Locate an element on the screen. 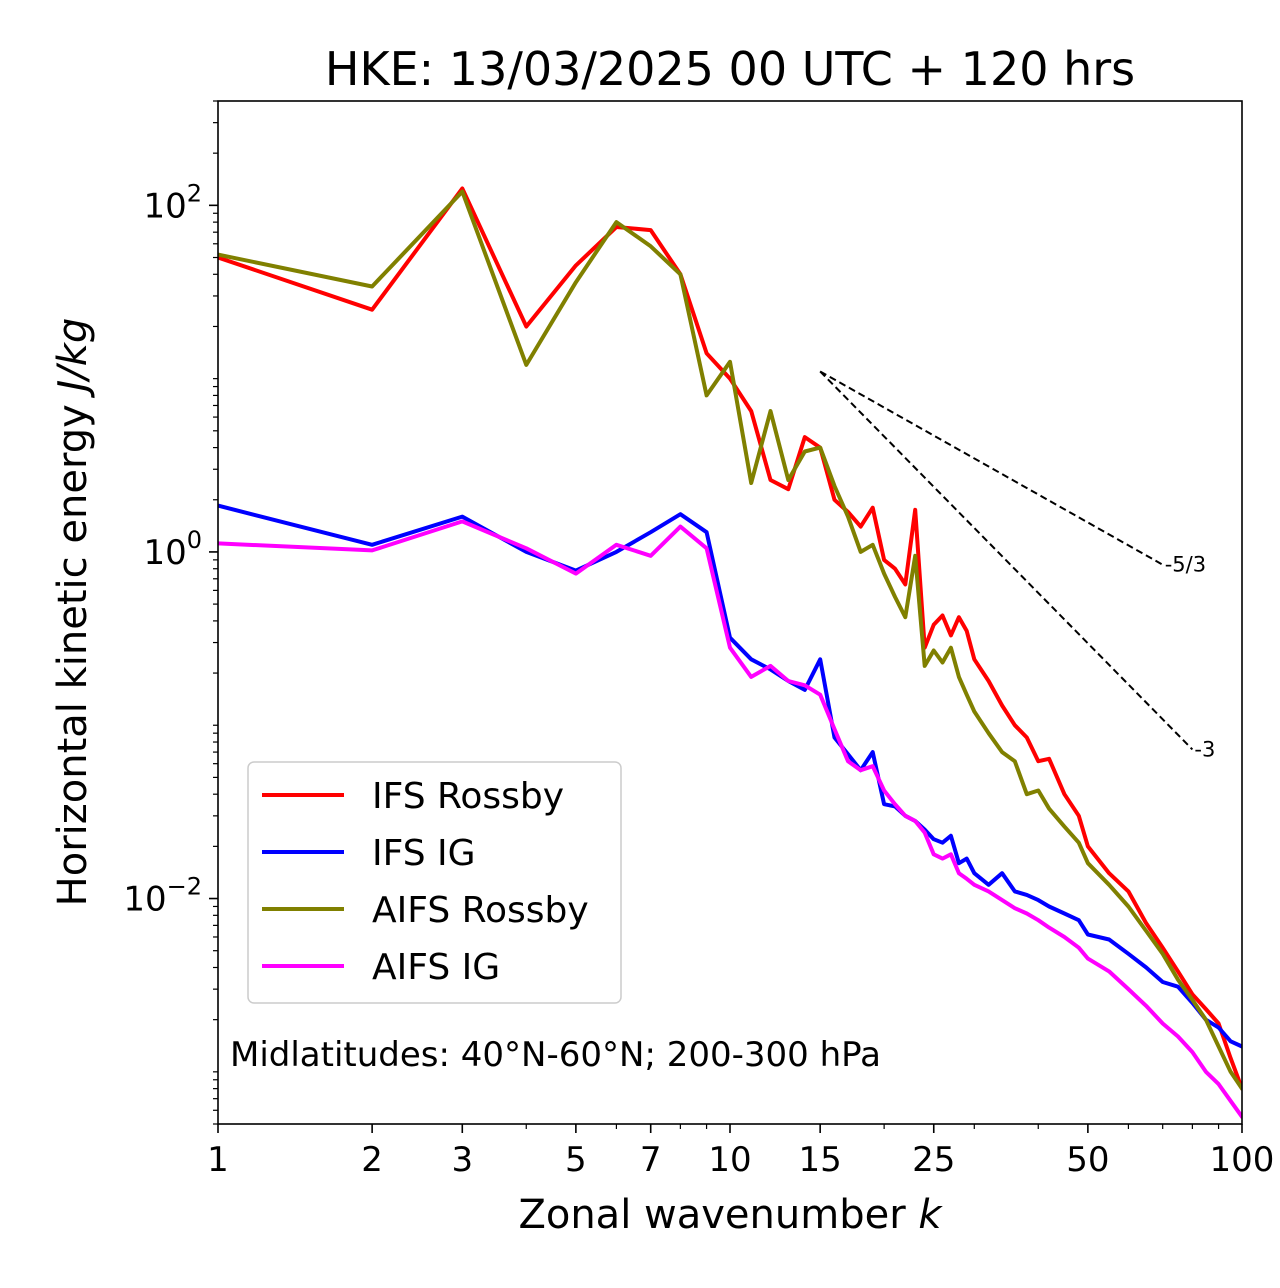 The height and width of the screenshot is (1288, 1280). x-axis-label: Zonal wavenumber k is located at coordinates (730, 1215).